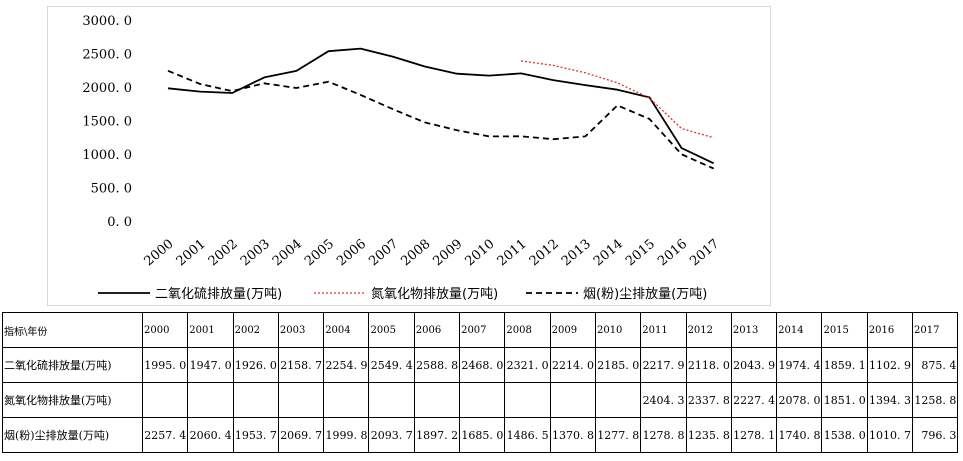  What do you see at coordinates (572, 365) in the screenshot?
I see `table-value-cell: 2214. 0` at bounding box center [572, 365].